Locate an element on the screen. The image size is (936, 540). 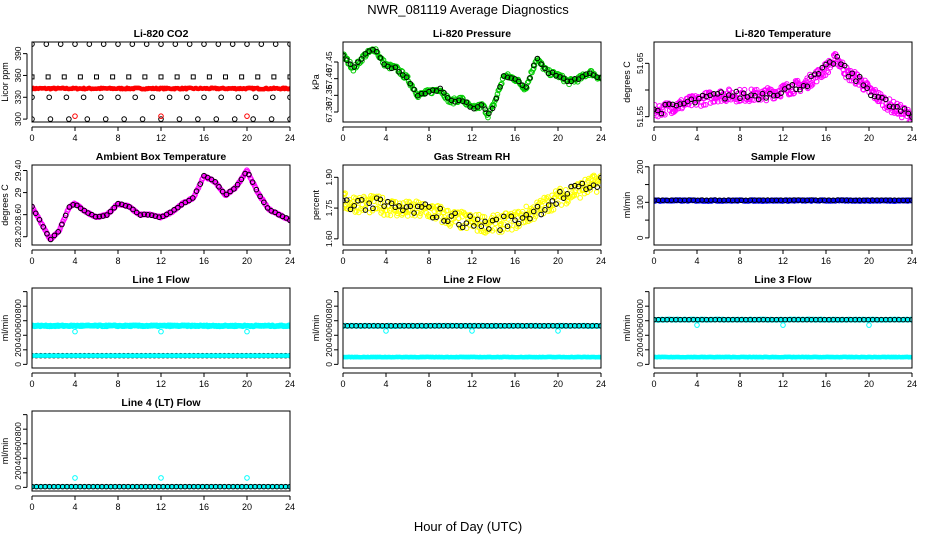
x-tick-label: 12 is located at coordinates (161, 261).